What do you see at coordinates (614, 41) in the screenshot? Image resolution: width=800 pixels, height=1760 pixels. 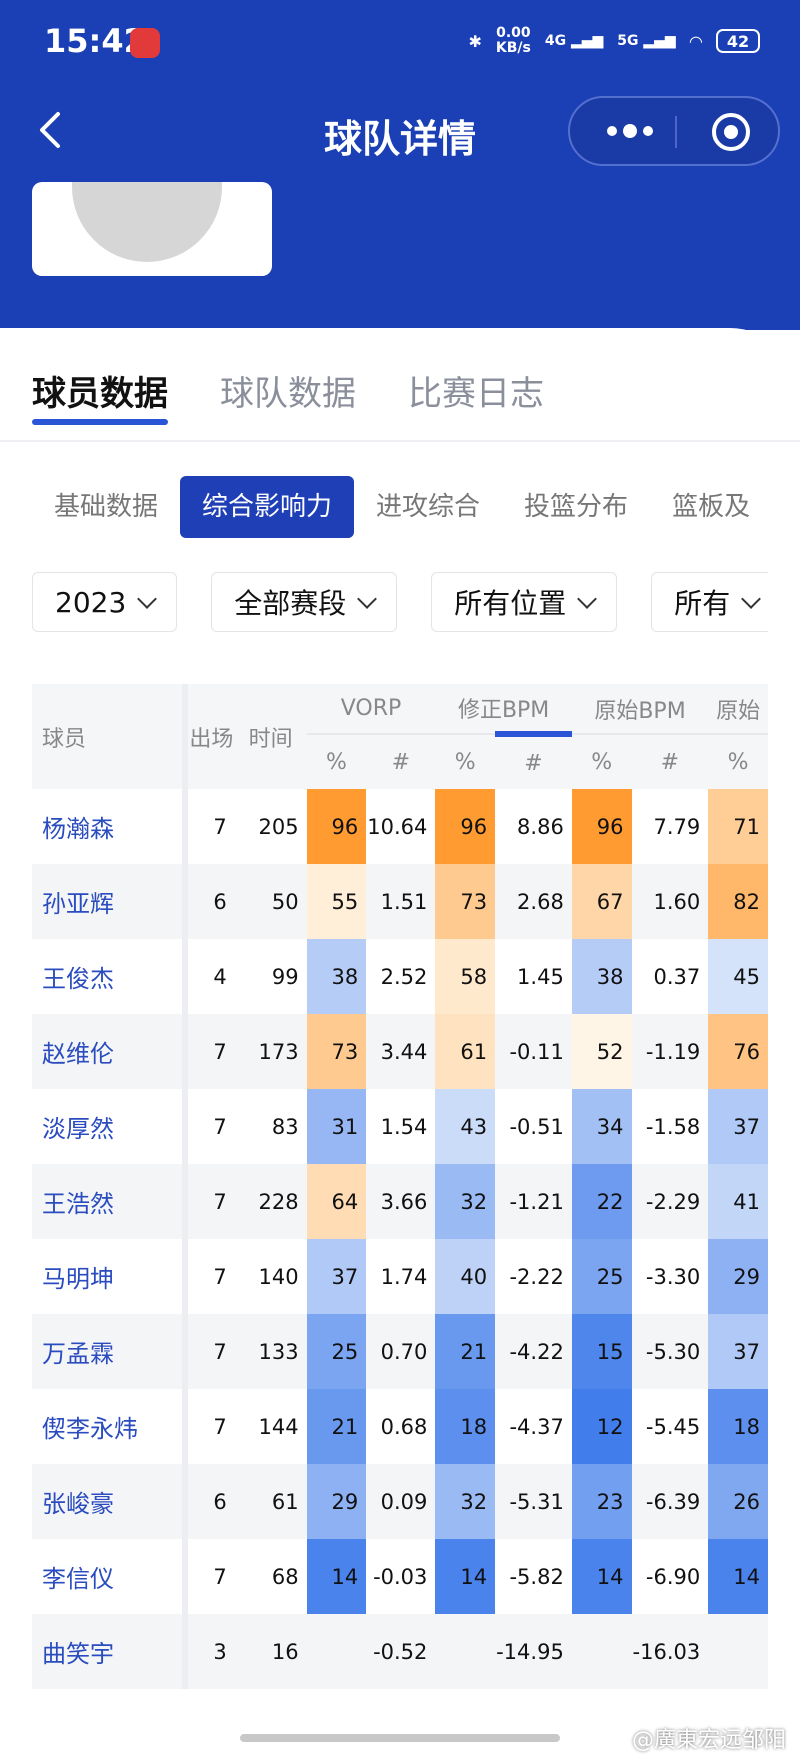 I see `status-icons: ✱ 0.00 KB/s 4G ▂▄▆ 5G ▂▄▆ ◠ 42` at bounding box center [614, 41].